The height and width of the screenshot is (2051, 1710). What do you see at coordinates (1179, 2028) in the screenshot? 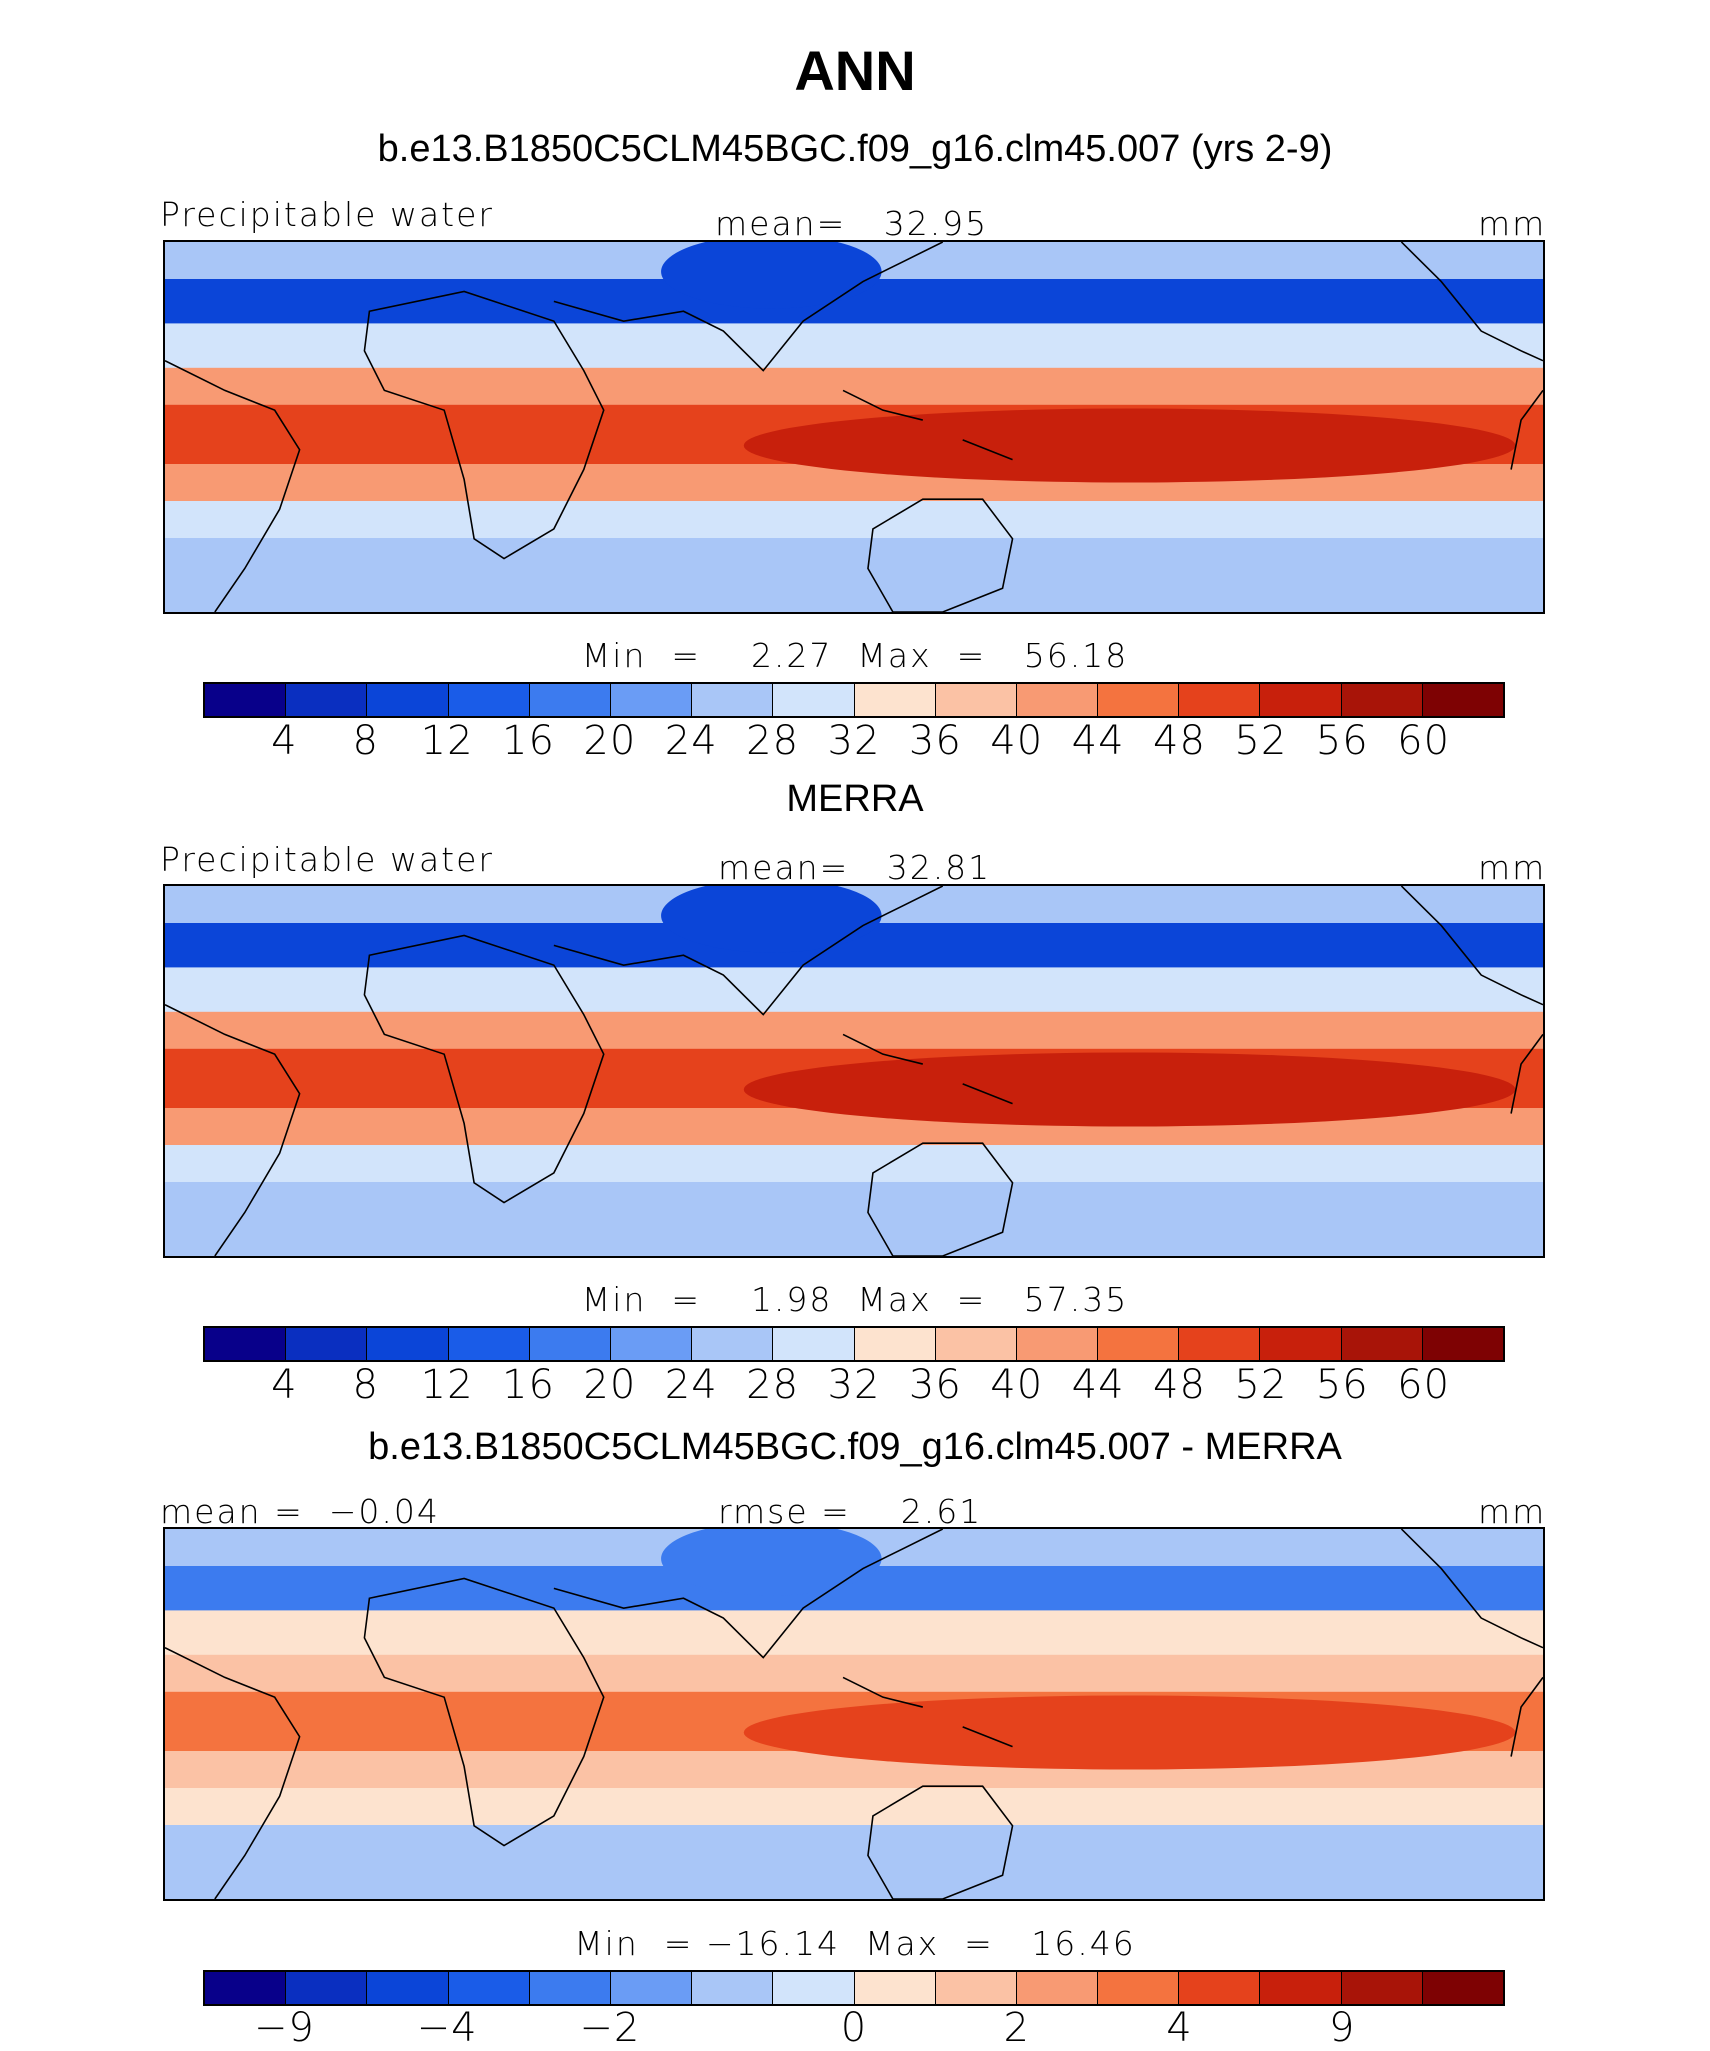
I see `colorbar-tick-label: 4` at bounding box center [1179, 2028].